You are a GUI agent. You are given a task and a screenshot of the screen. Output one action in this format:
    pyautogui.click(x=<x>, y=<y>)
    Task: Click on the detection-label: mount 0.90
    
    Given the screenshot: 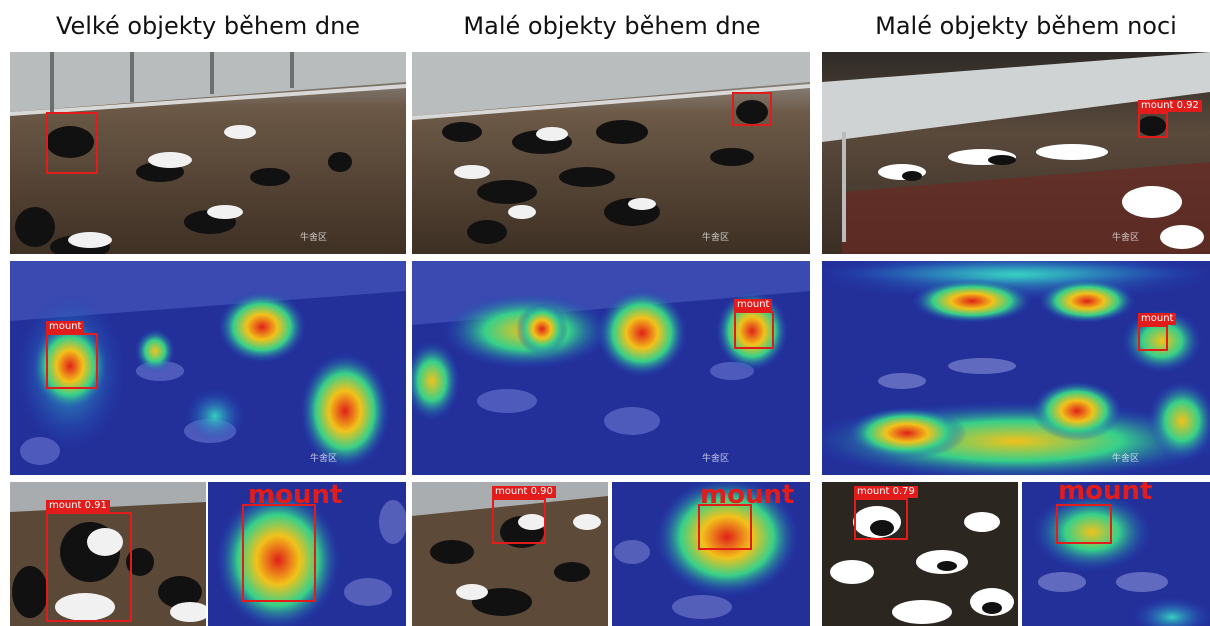 What is the action you would take?
    pyautogui.click(x=524, y=492)
    